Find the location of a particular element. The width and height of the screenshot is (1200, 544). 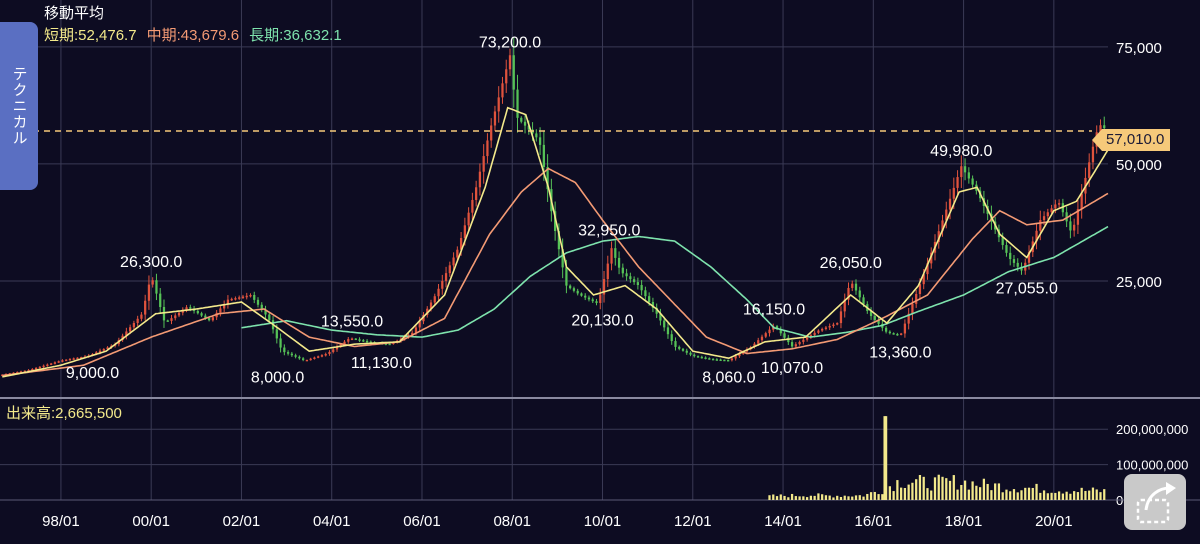

technical-tab: テクニカル is located at coordinates (19, 106).